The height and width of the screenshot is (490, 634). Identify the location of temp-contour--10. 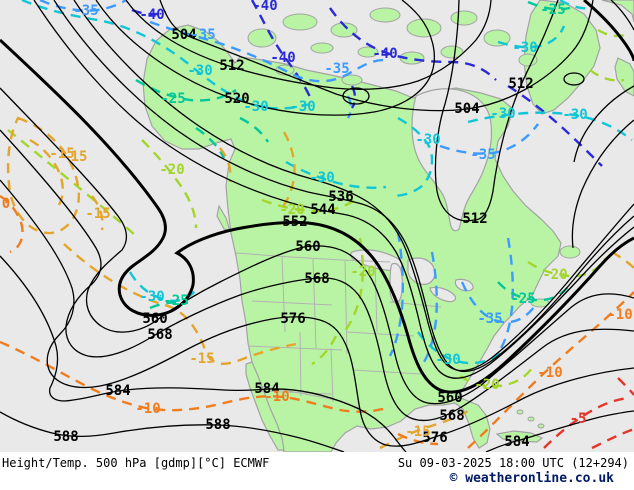
(195, 376).